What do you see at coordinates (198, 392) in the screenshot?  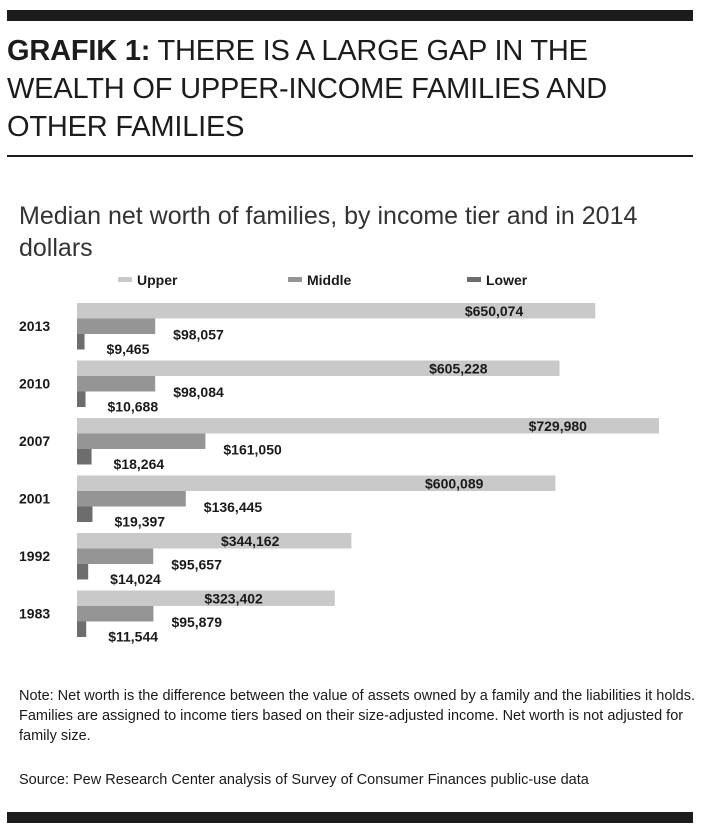 I see `data-label-middle: $98,084` at bounding box center [198, 392].